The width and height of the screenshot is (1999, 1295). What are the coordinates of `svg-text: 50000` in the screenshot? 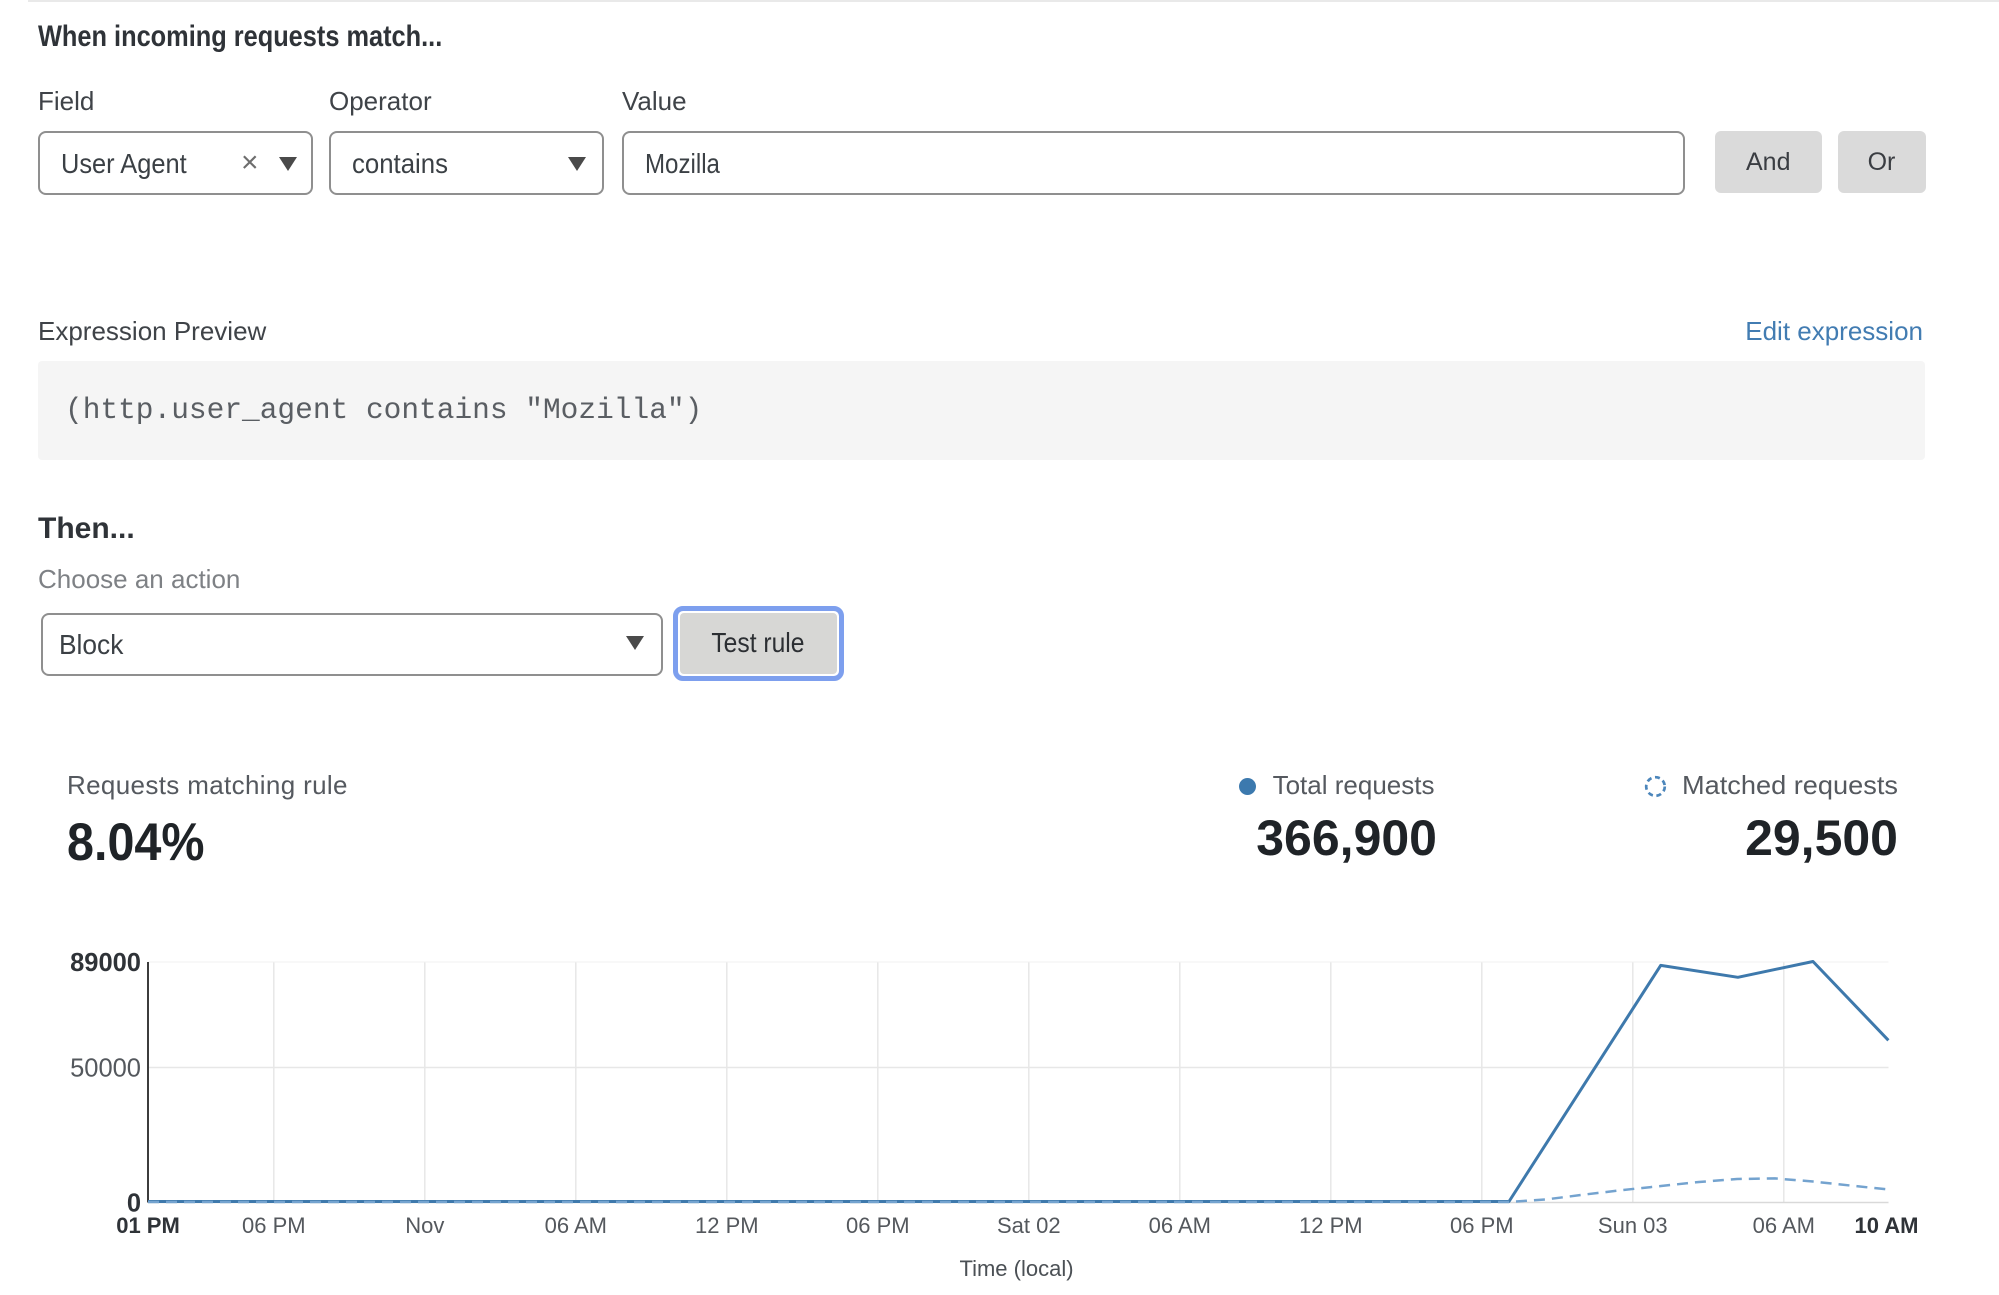 It's located at (105, 1068).